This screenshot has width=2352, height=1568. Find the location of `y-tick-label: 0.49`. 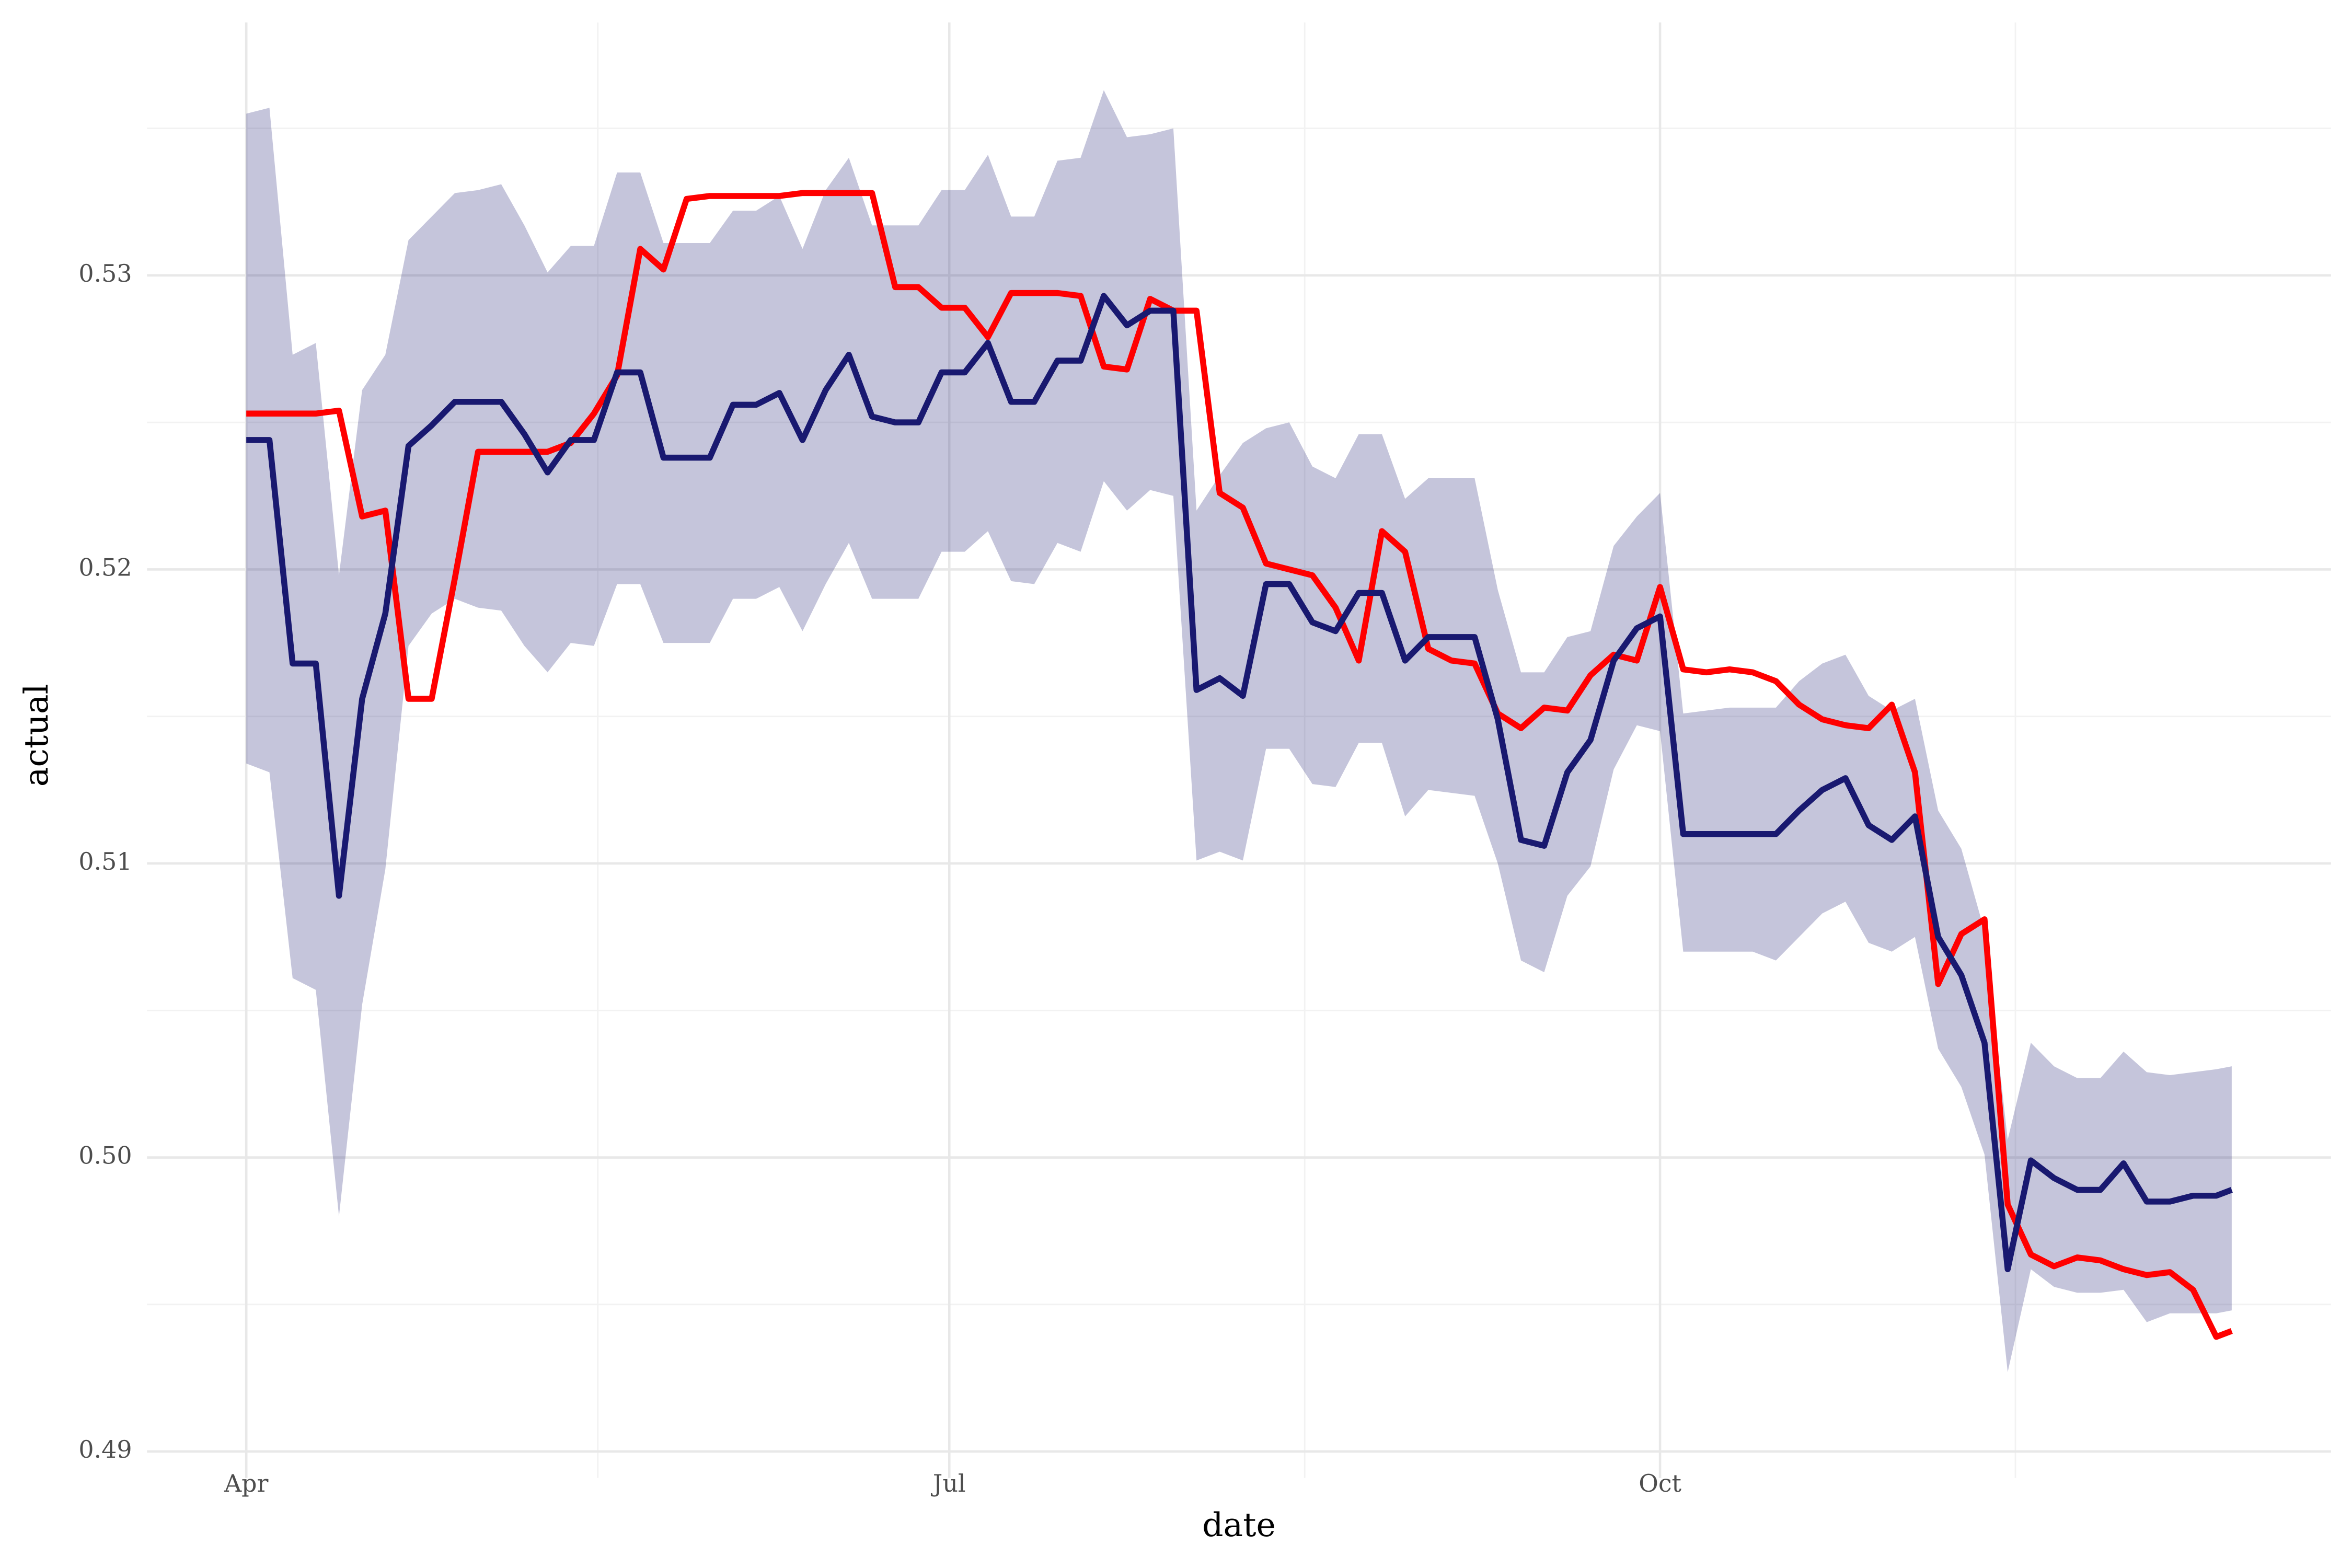

y-tick-label: 0.49 is located at coordinates (105, 1449).